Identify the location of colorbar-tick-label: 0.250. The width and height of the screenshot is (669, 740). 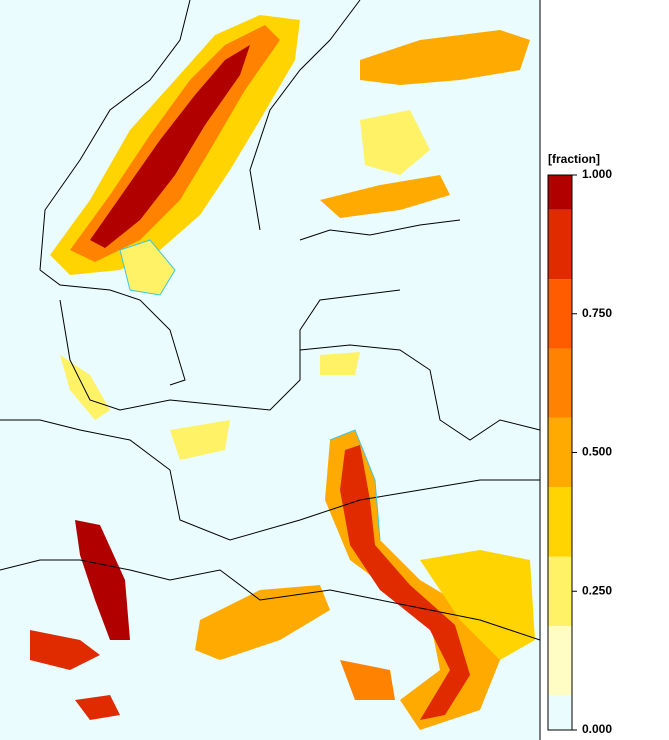
(597, 590).